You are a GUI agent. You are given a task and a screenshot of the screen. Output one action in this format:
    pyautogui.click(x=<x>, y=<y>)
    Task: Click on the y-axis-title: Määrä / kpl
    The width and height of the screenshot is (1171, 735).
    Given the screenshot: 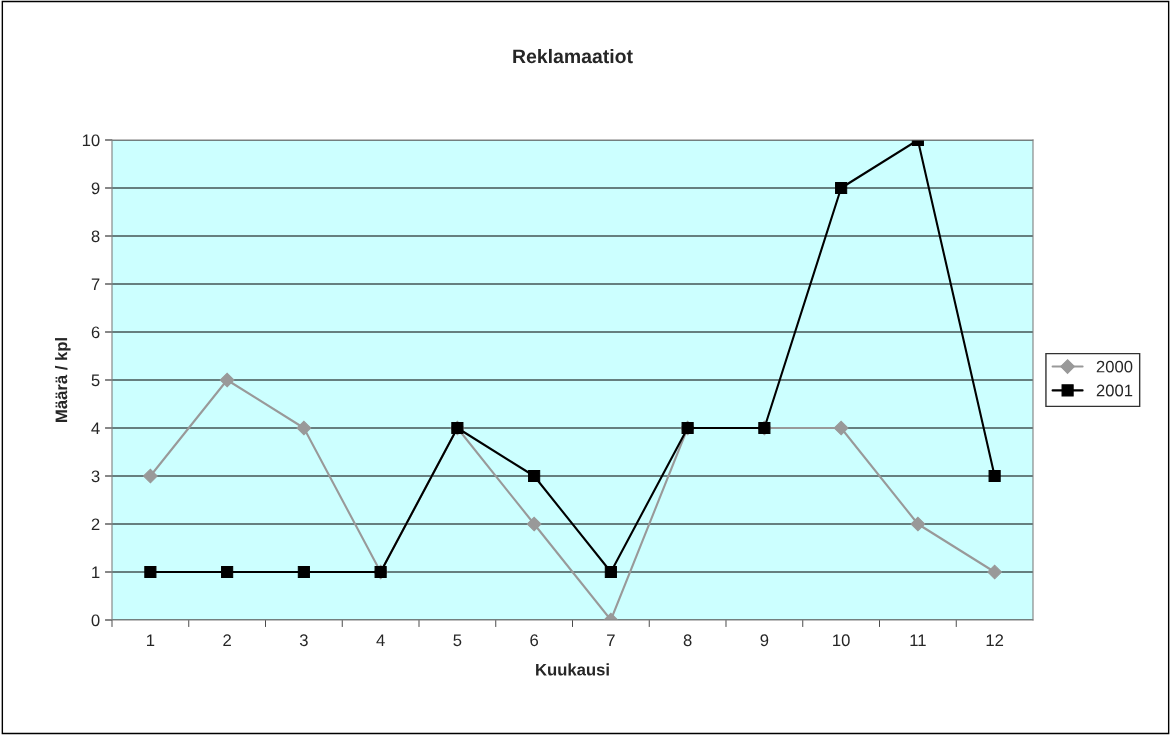 What is the action you would take?
    pyautogui.click(x=63, y=380)
    